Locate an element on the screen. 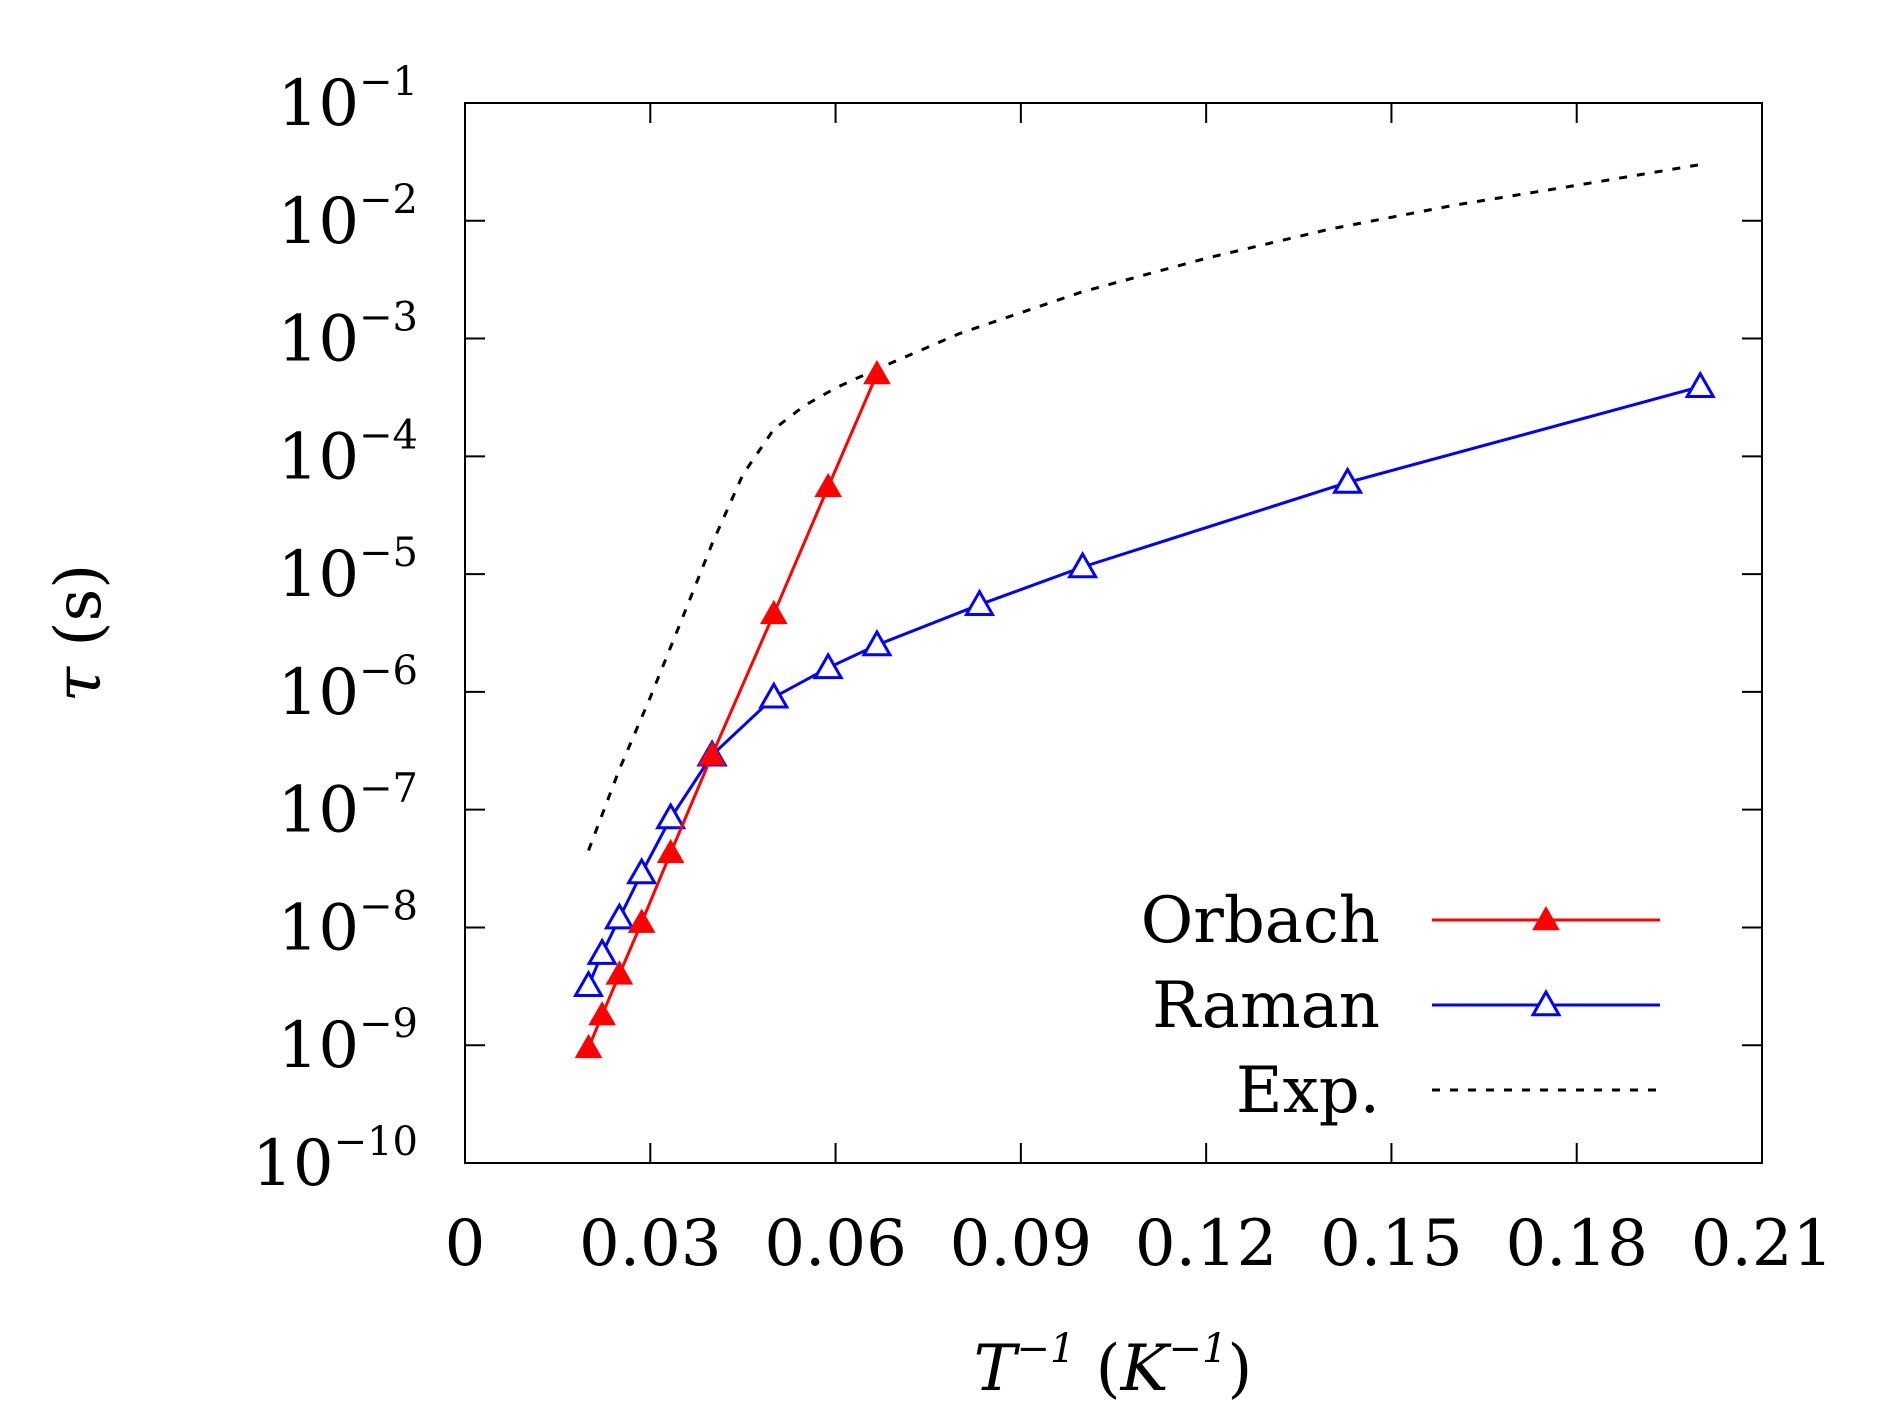  x-tick-label-5: 0.15 is located at coordinates (1391, 1244).